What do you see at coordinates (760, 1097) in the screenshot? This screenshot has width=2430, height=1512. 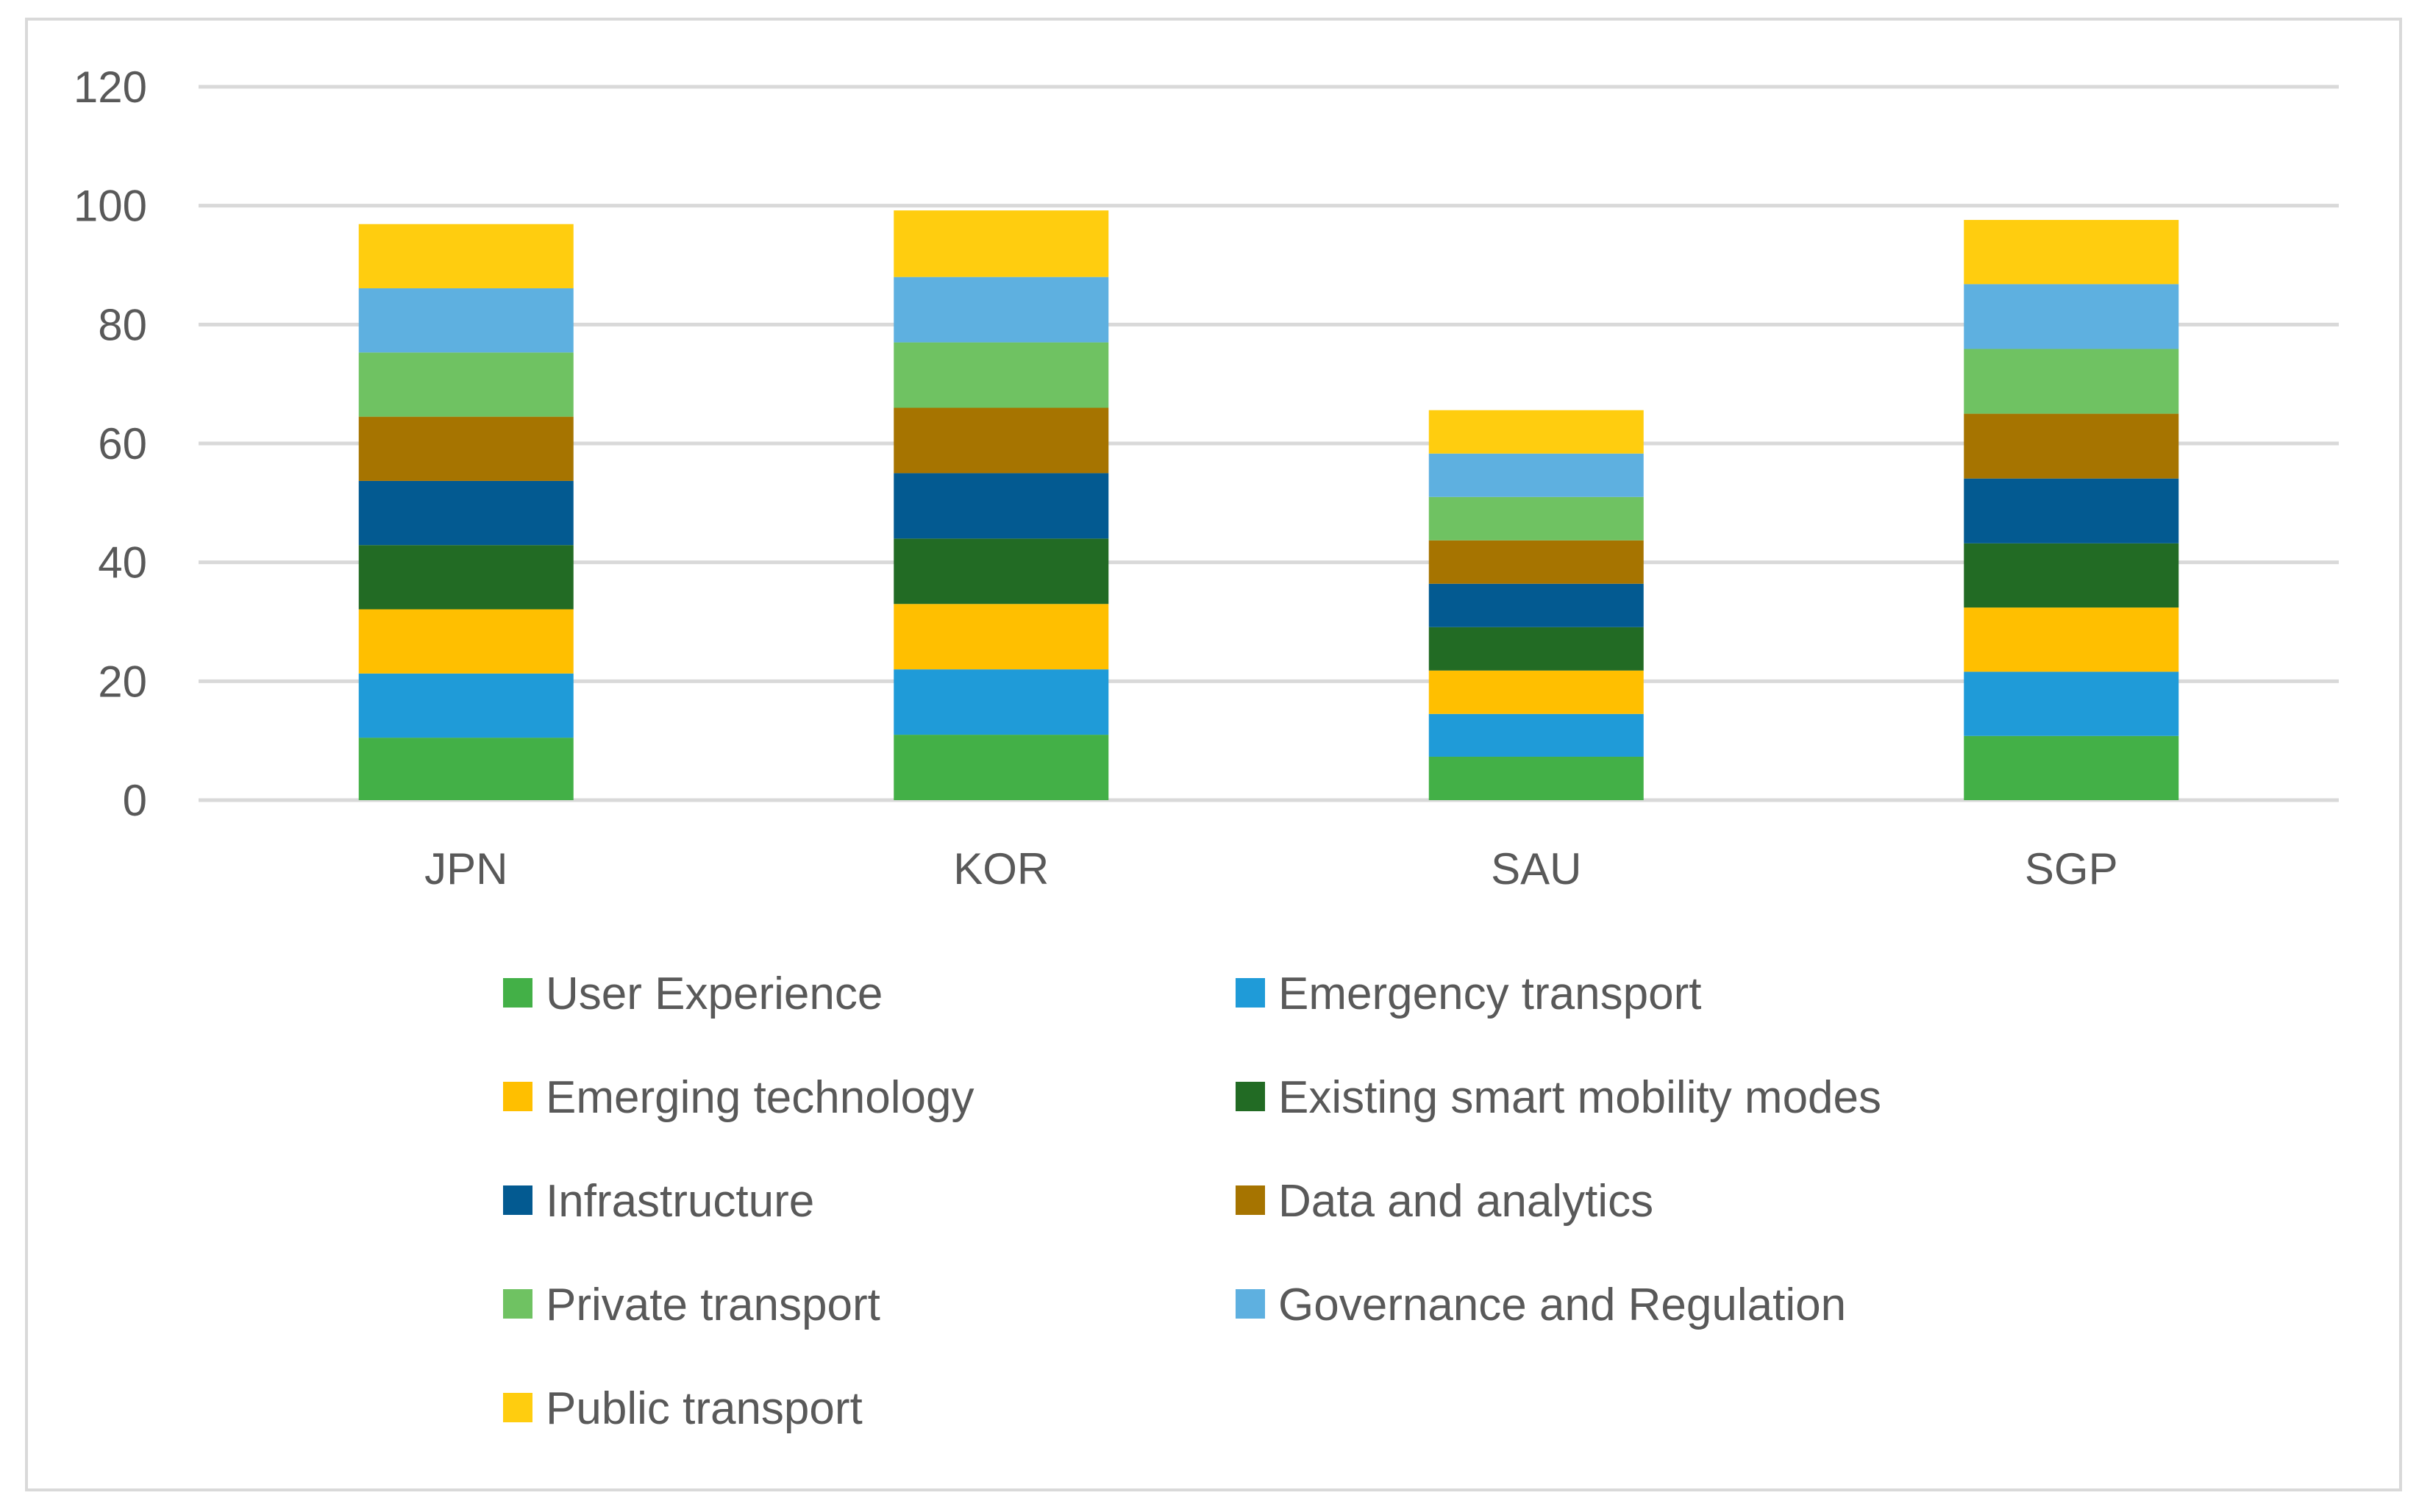 I see `legend-label: Emerging technology` at bounding box center [760, 1097].